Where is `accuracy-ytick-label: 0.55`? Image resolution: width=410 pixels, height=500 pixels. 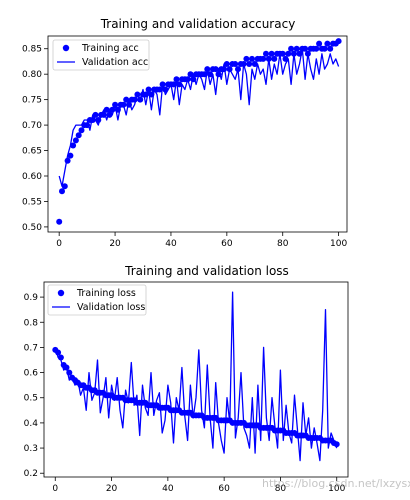
accuracy-ytick-label: 0.55 is located at coordinates (32, 202).